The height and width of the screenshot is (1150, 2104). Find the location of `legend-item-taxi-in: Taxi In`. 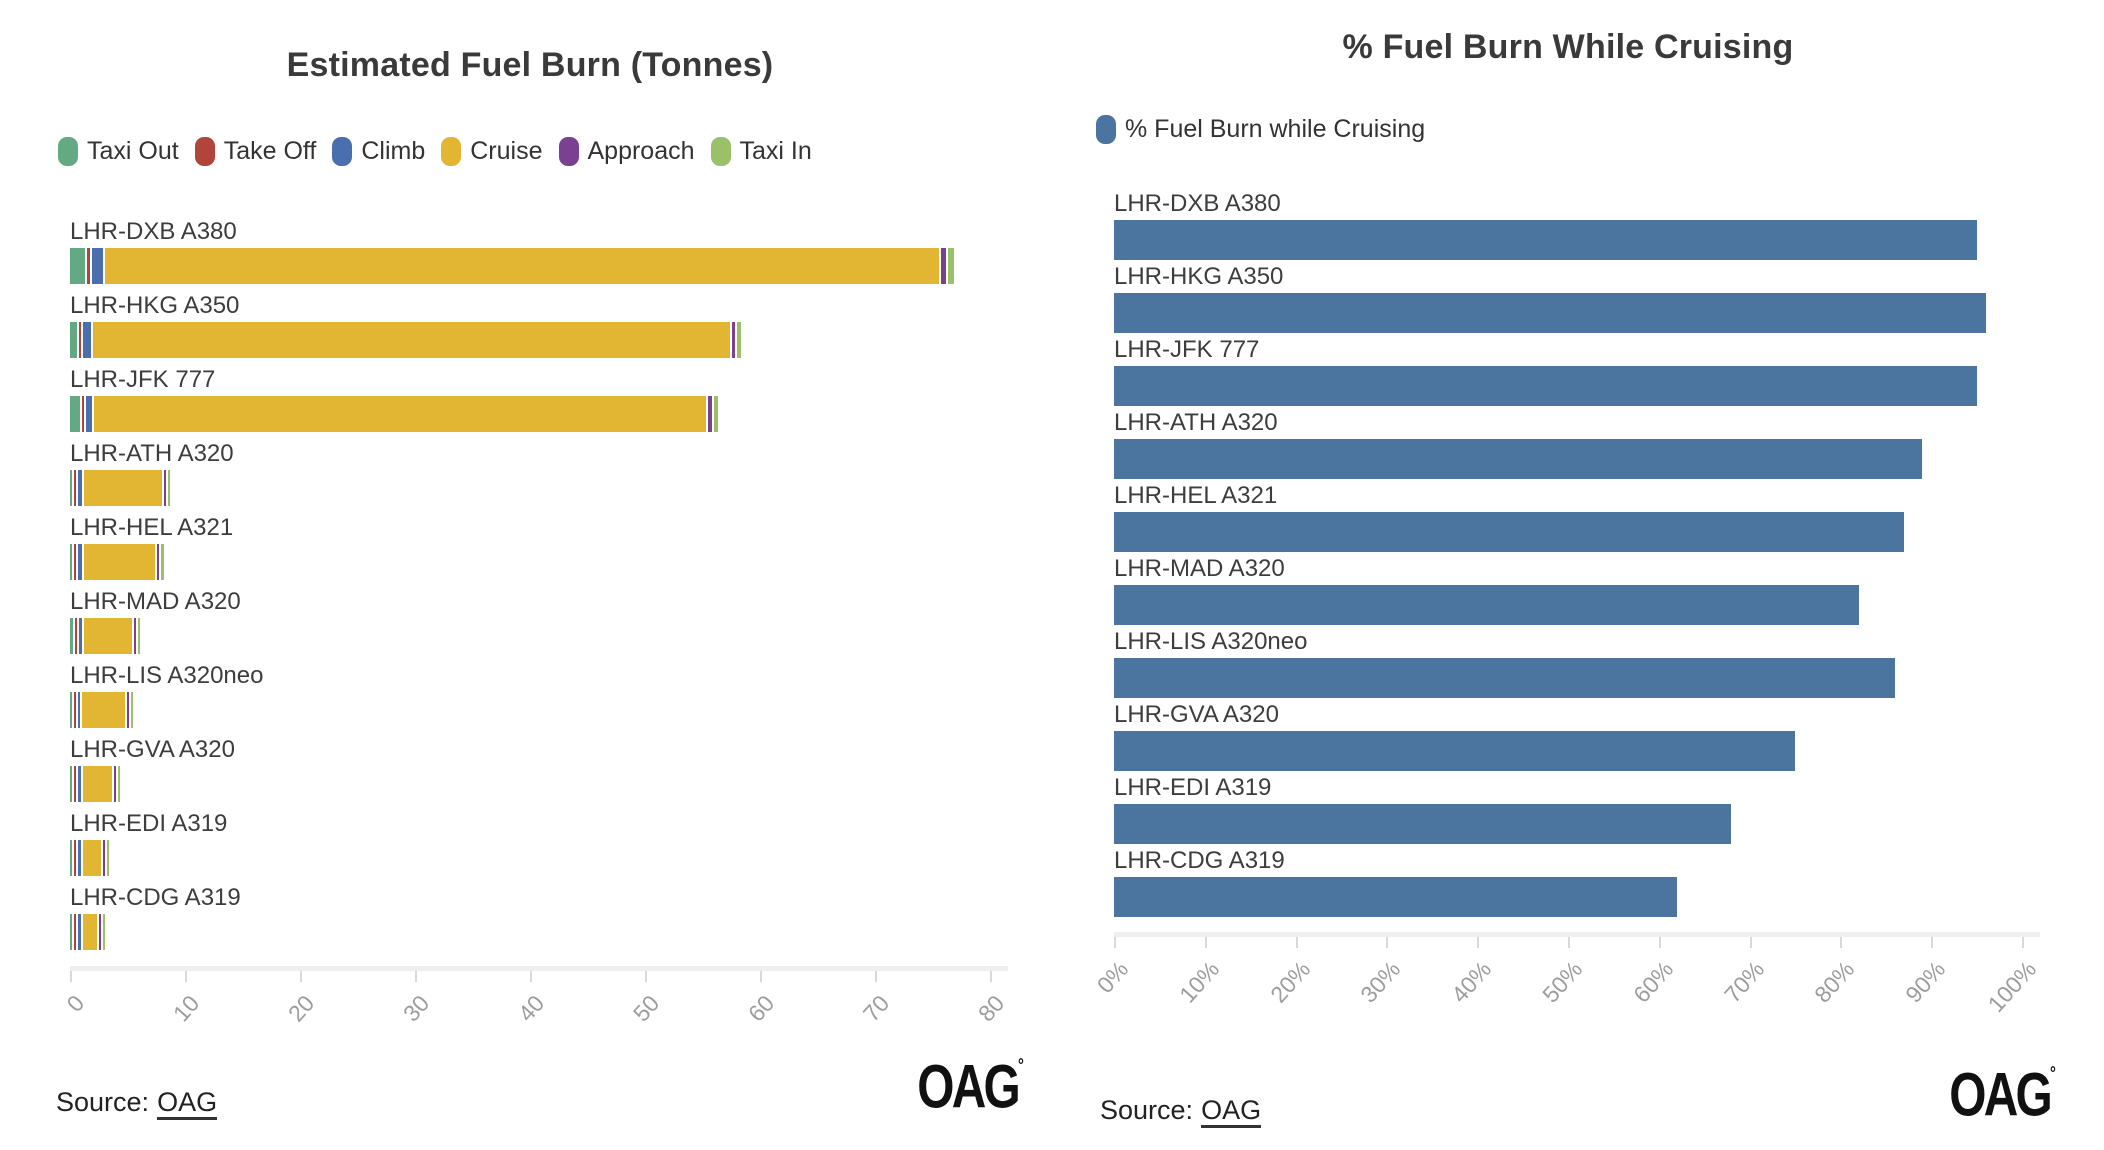

legend-item-taxi-in: Taxi In is located at coordinates (761, 151).